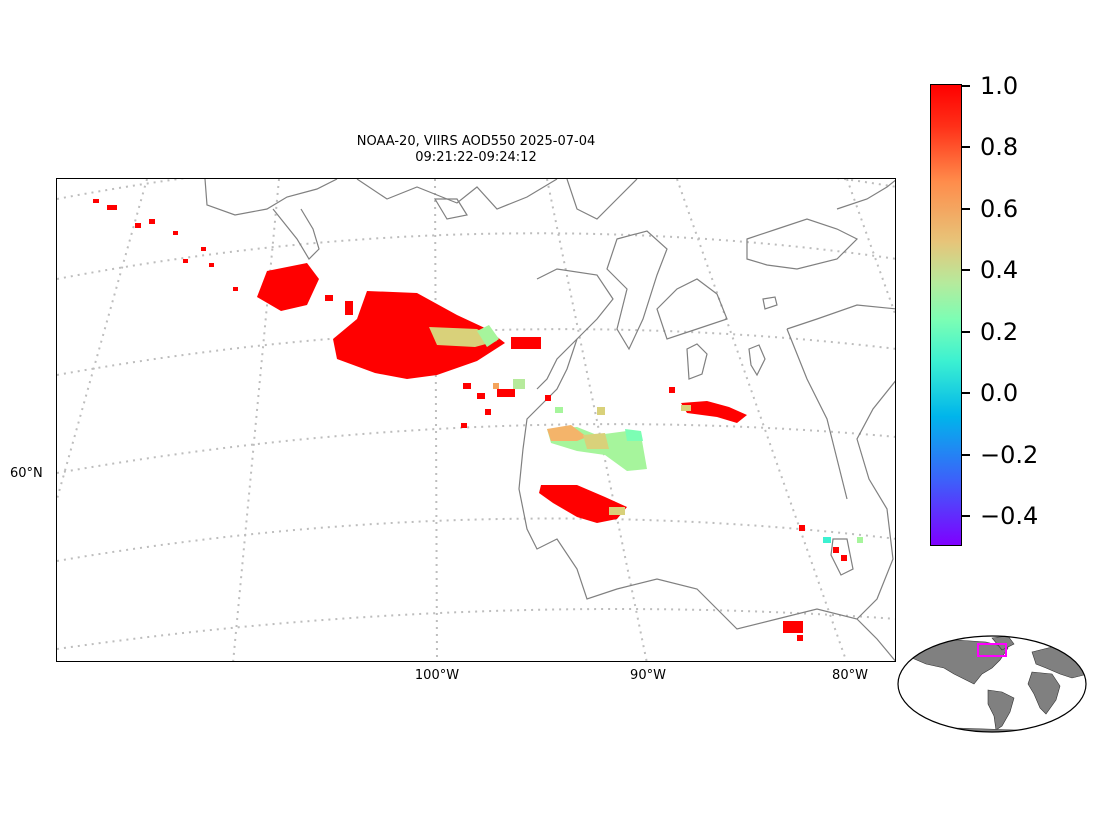  What do you see at coordinates (992, 650) in the screenshot?
I see `region-box` at bounding box center [992, 650].